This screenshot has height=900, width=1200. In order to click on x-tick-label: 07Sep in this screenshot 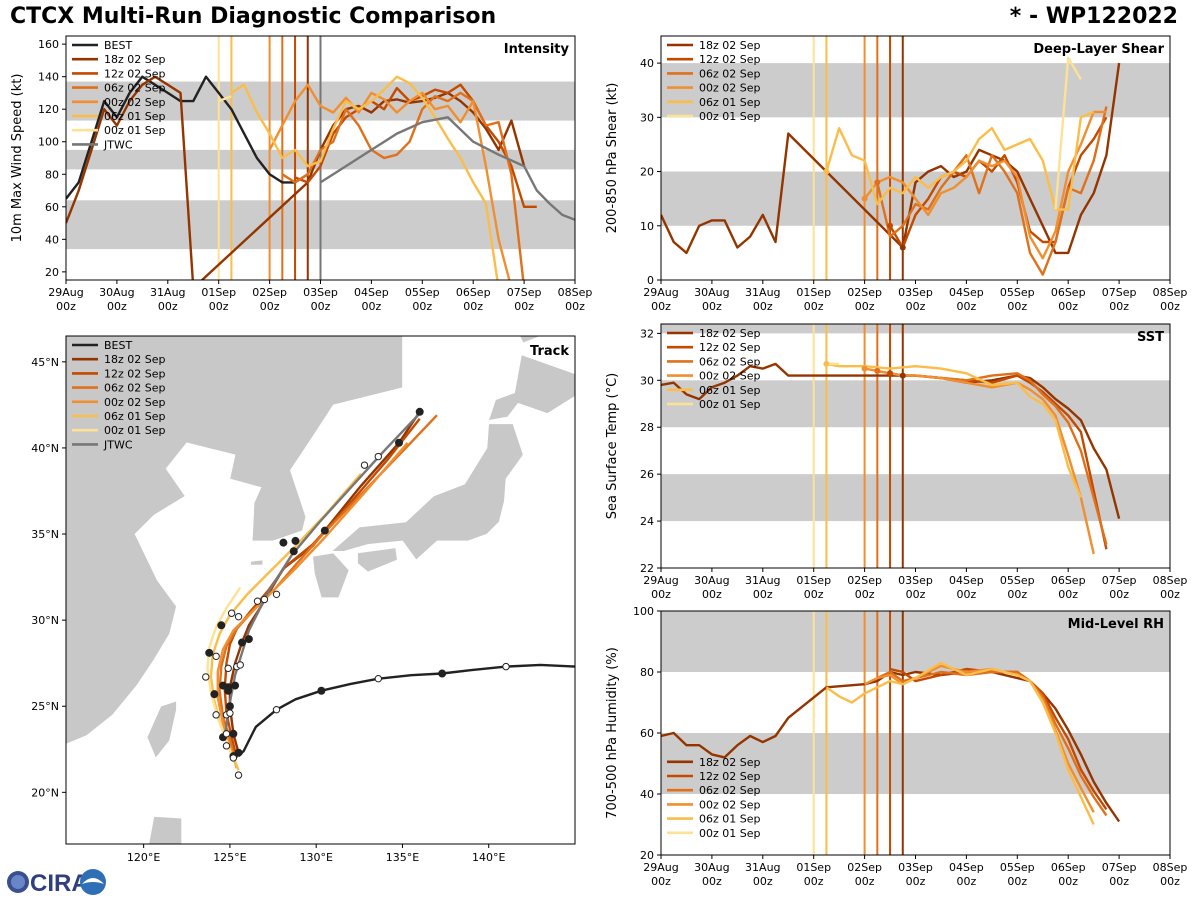, I will do `click(1119, 580)`.